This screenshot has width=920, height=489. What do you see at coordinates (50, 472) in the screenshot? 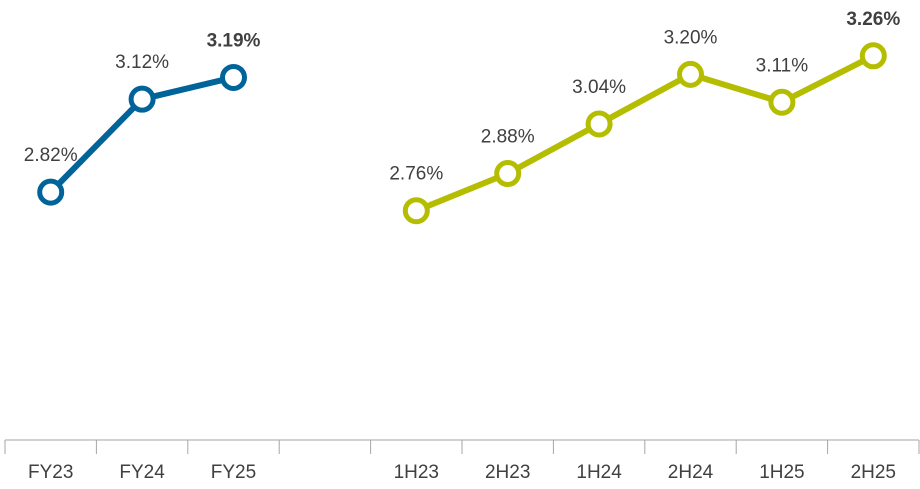
I see `x-tick-label: FY23` at bounding box center [50, 472].